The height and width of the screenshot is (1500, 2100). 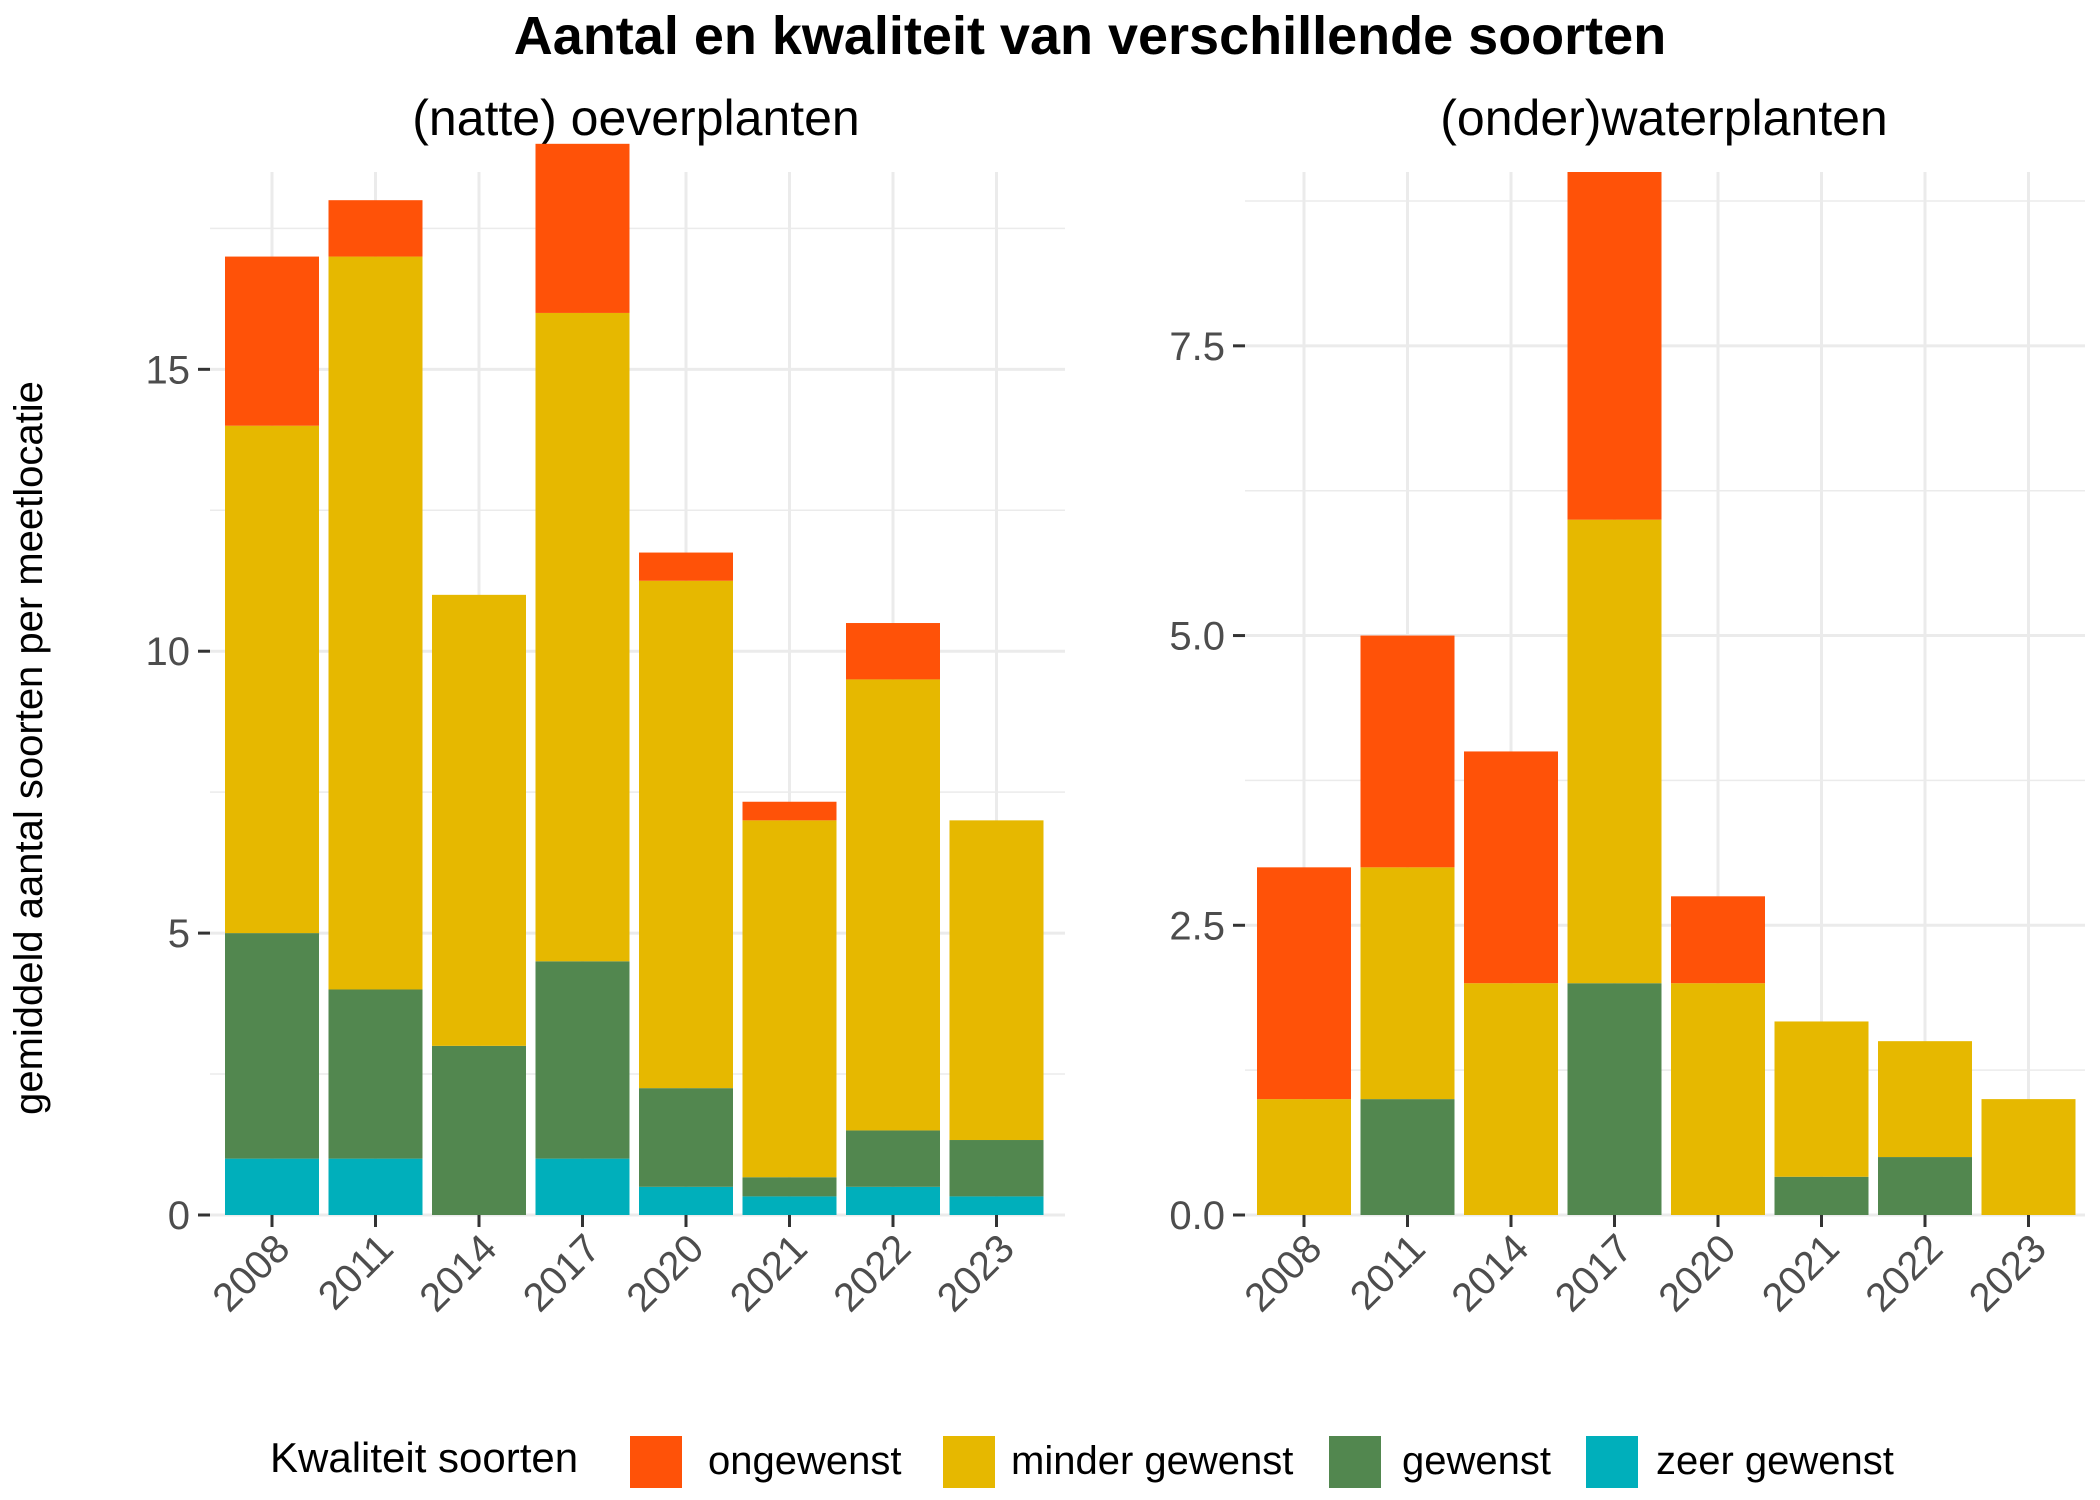 I want to click on y-tick-label: 5.0, so click(x=1197, y=637).